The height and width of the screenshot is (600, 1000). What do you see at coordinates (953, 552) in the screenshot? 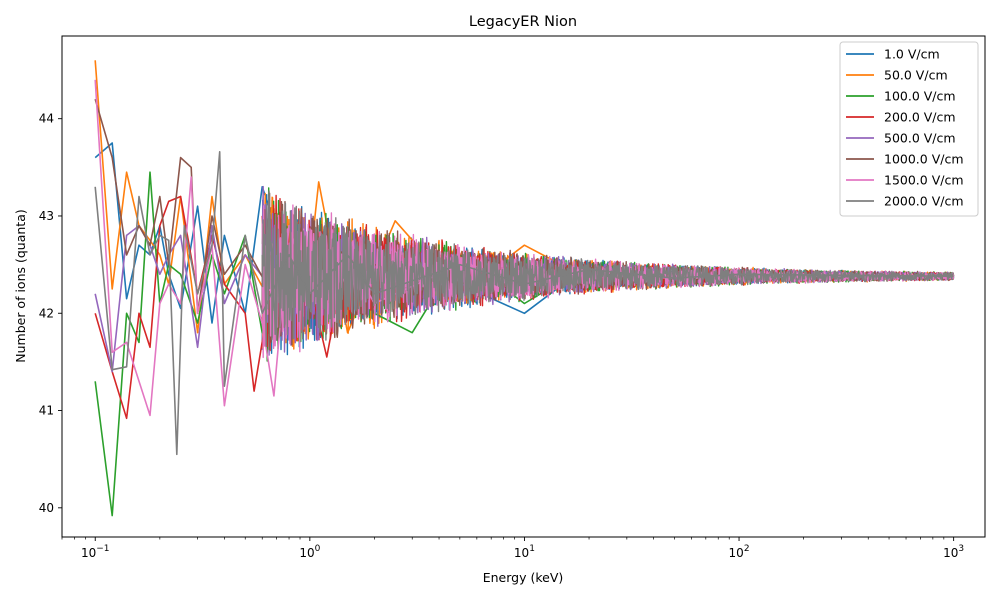
I see `x-tick-label: 10³` at bounding box center [953, 552].